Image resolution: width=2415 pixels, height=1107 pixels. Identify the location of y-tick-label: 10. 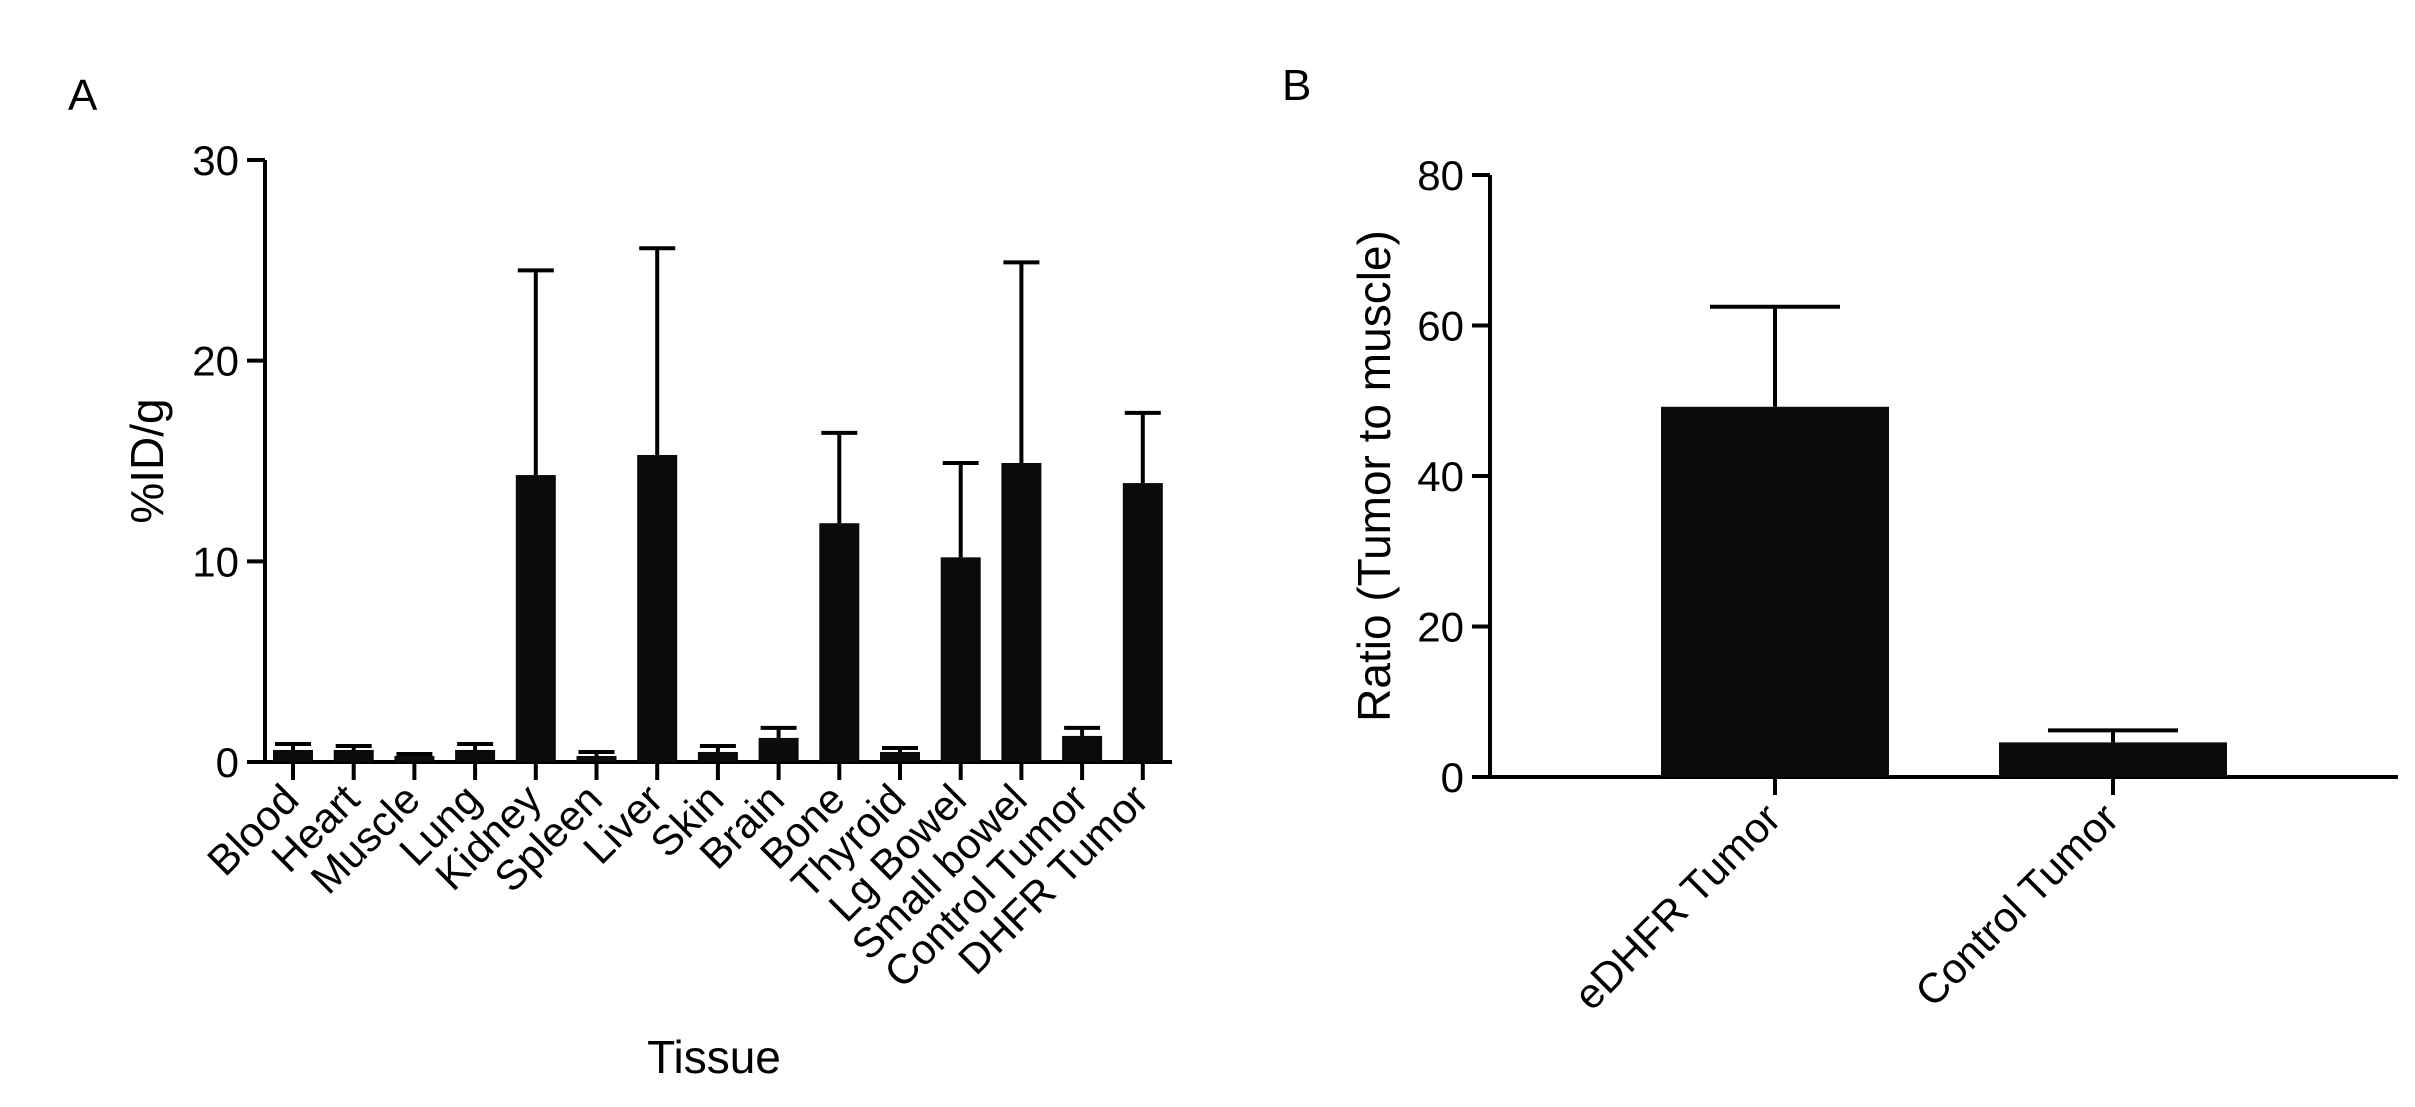
(215, 561).